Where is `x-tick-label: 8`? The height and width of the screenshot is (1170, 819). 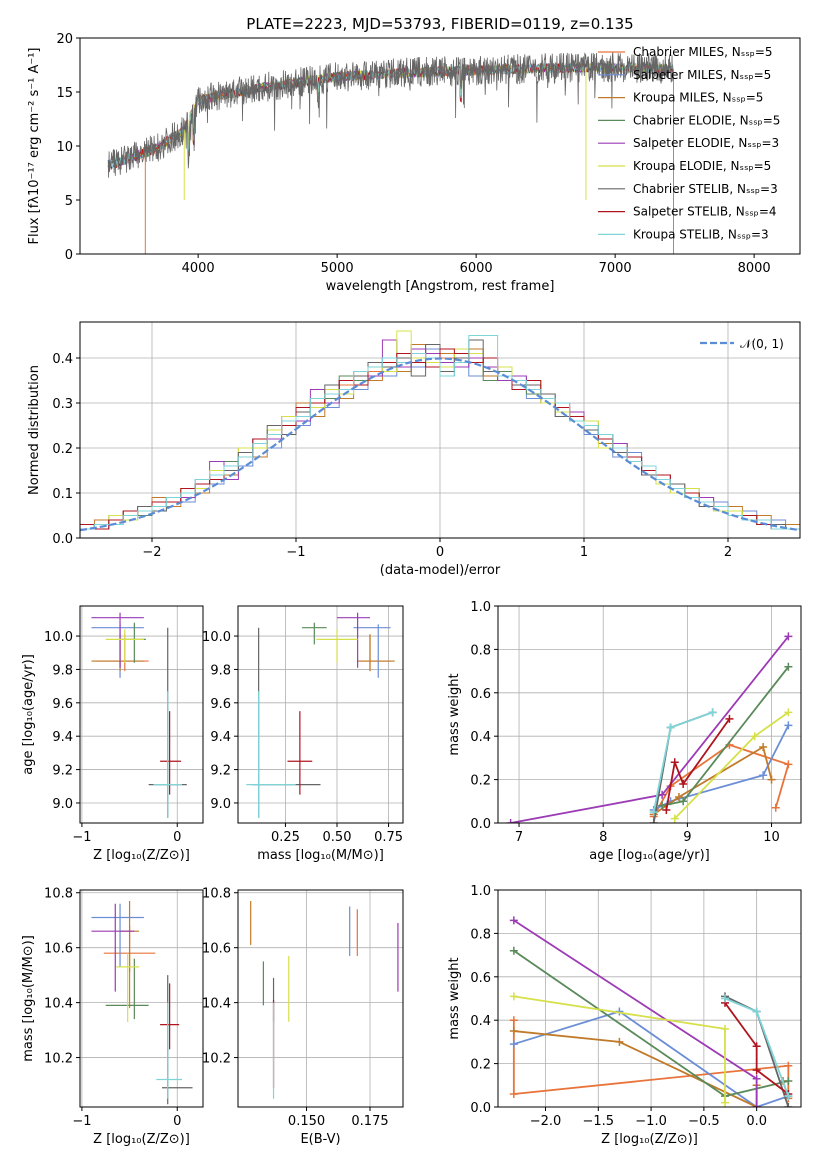 x-tick-label: 8 is located at coordinates (603, 837).